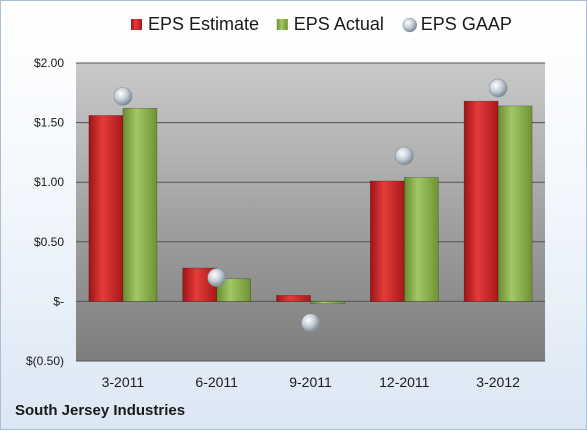  Describe the element at coordinates (49, 242) in the screenshot. I see `y-tick-label: $0.50` at that location.